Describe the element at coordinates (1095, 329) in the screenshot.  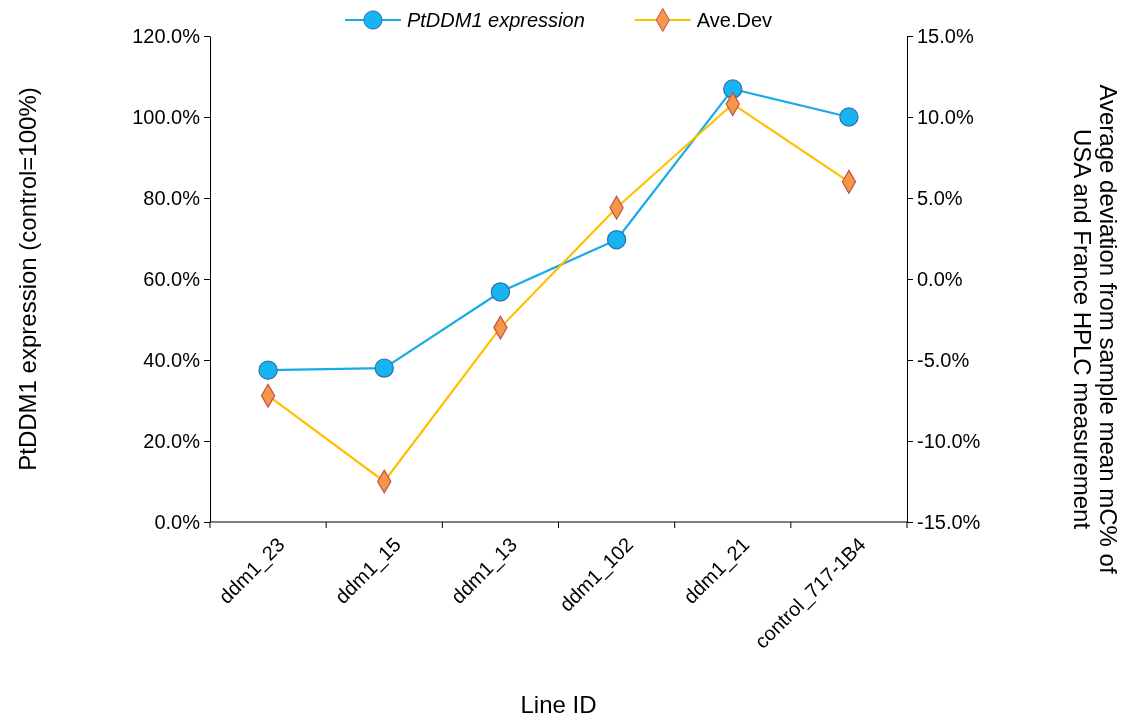
I see `y2-axis-title: Average deviation from sample mean mC% of USA and France HPLC measurement` at that location.